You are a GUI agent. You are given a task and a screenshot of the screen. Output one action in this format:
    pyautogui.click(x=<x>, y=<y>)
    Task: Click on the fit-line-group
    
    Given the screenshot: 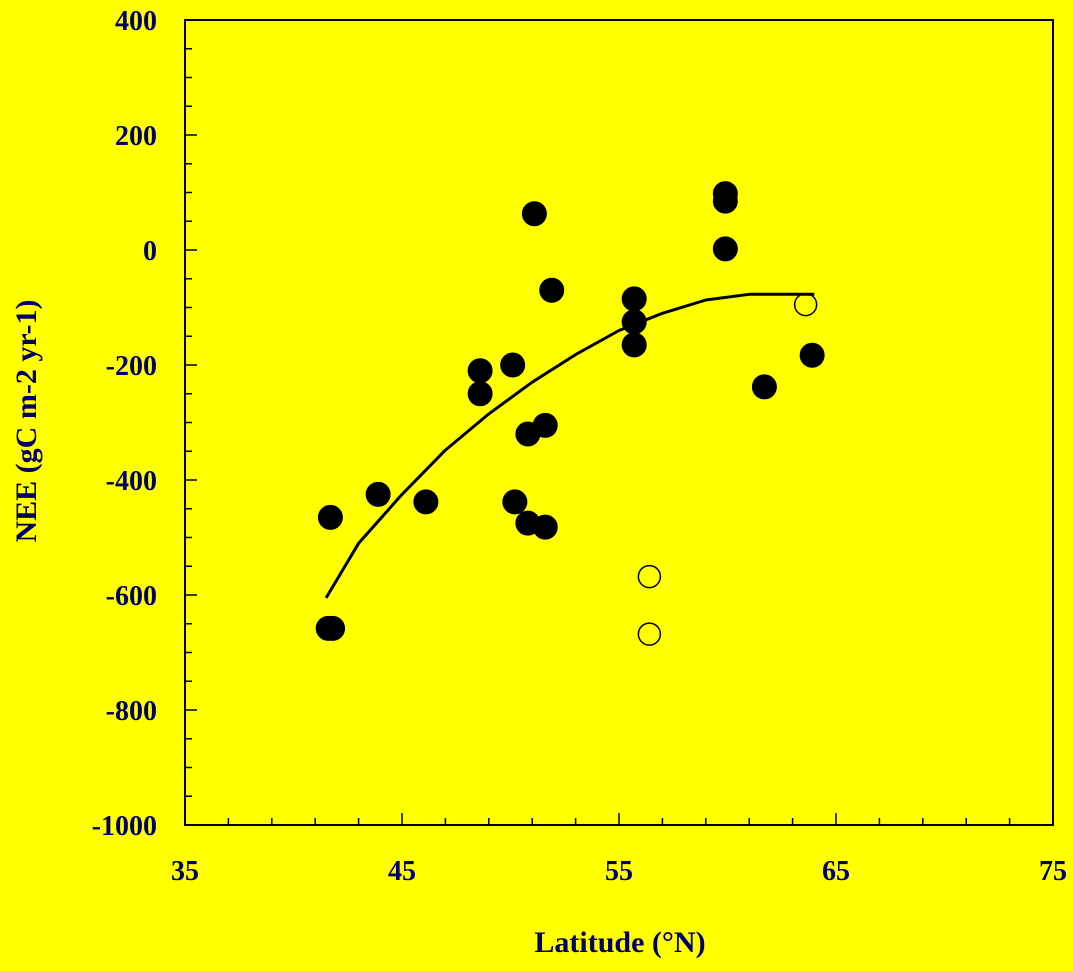 What is the action you would take?
    pyautogui.click(x=569, y=445)
    